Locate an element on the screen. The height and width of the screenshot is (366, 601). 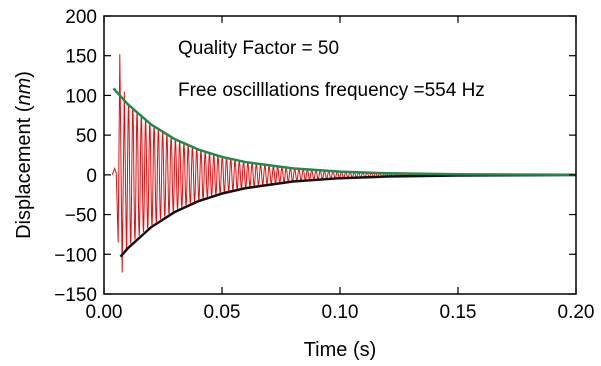
y-tick-label: 100 is located at coordinates (81, 96).